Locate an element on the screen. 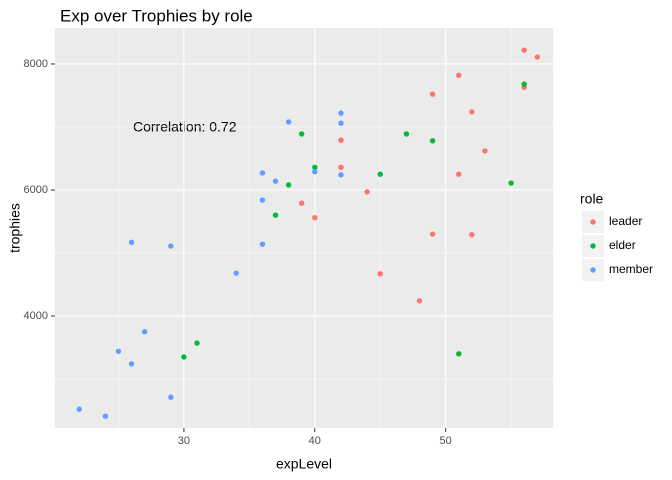  annotation: Correlation: 0.72 is located at coordinates (185, 127).